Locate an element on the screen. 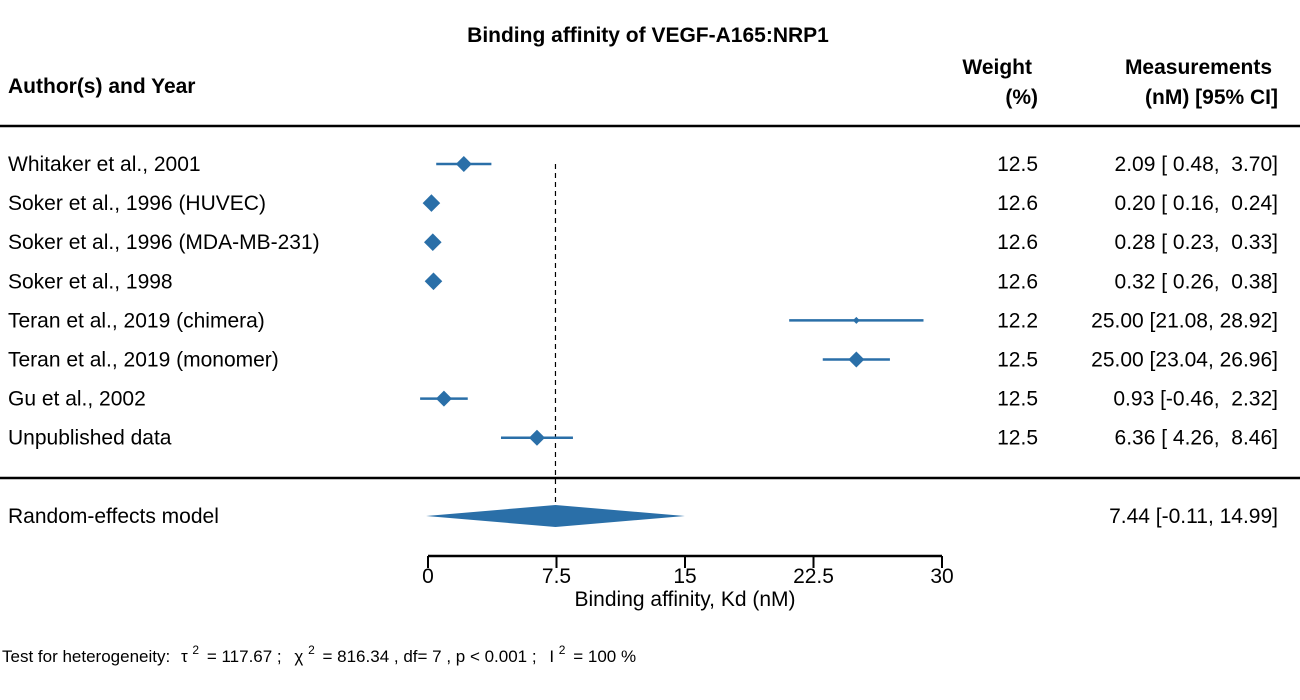 This screenshot has height=700, width=1300. measure-column-header-line2: (nM) [95% CI] is located at coordinates (1211, 97).